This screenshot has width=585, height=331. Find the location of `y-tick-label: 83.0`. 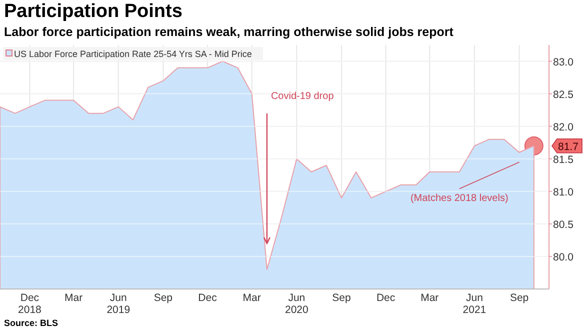

y-tick-label: 83.0 is located at coordinates (563, 62).